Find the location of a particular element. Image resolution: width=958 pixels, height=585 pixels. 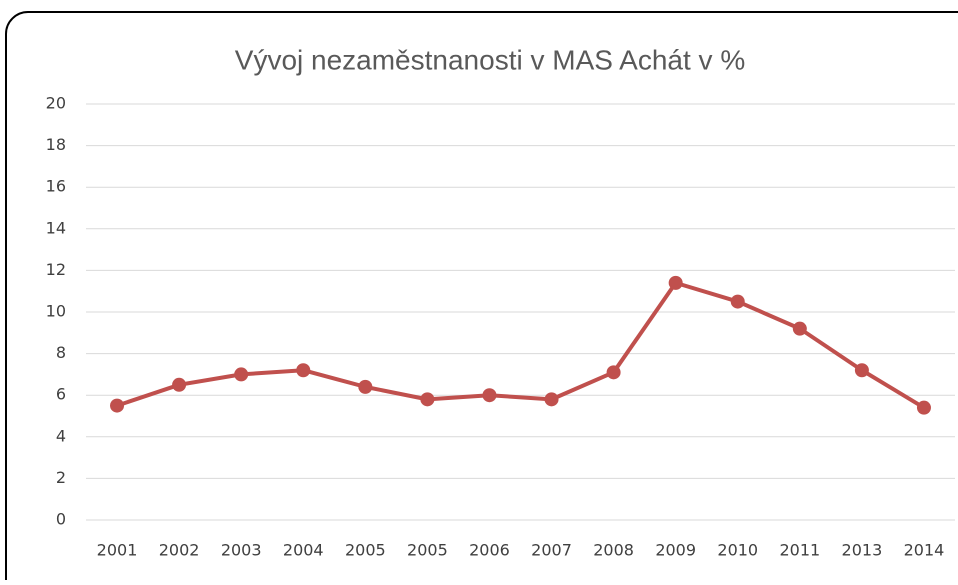

y-tick-label: 12 is located at coordinates (56, 269).